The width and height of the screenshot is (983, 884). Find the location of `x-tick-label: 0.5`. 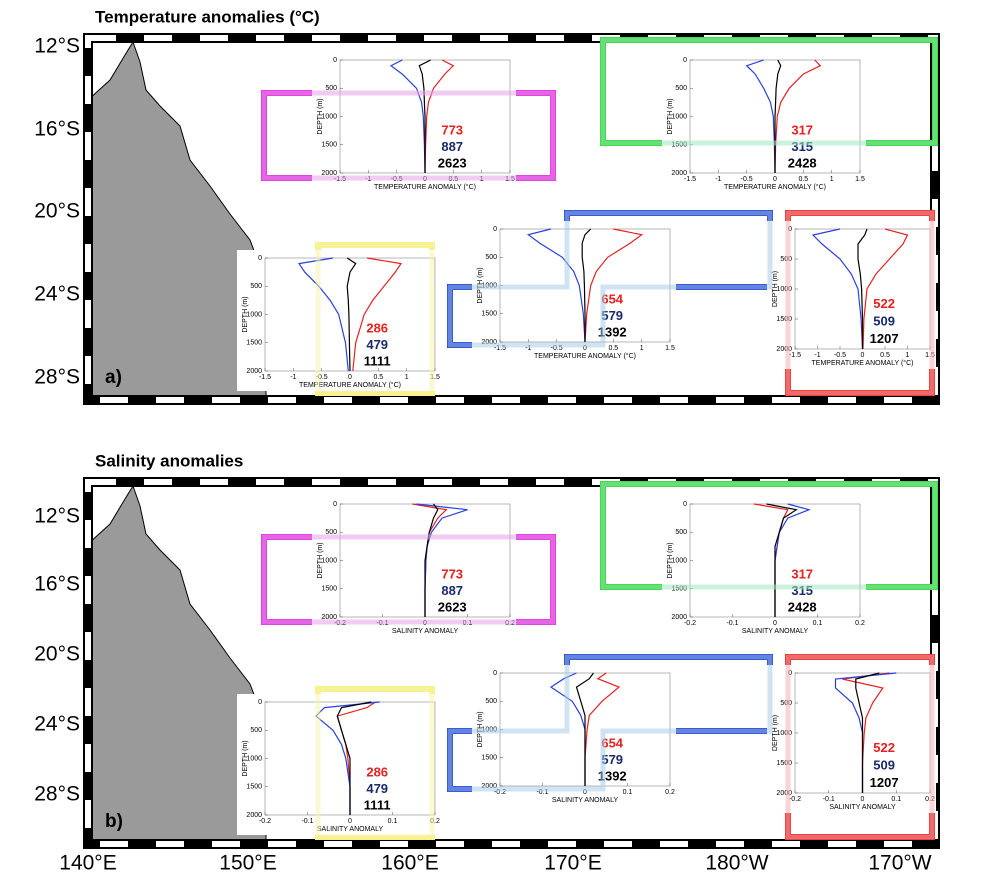

x-tick-label: 0.5 is located at coordinates (885, 355).